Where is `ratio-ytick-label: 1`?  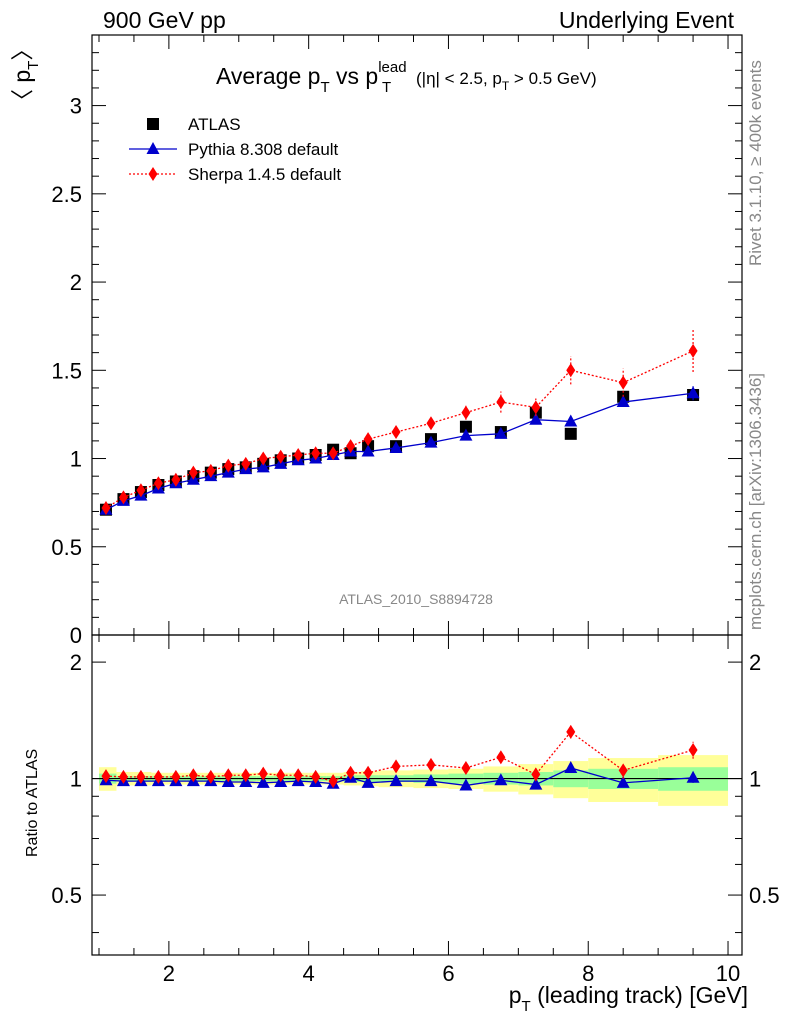 ratio-ytick-label: 1 is located at coordinates (76, 779).